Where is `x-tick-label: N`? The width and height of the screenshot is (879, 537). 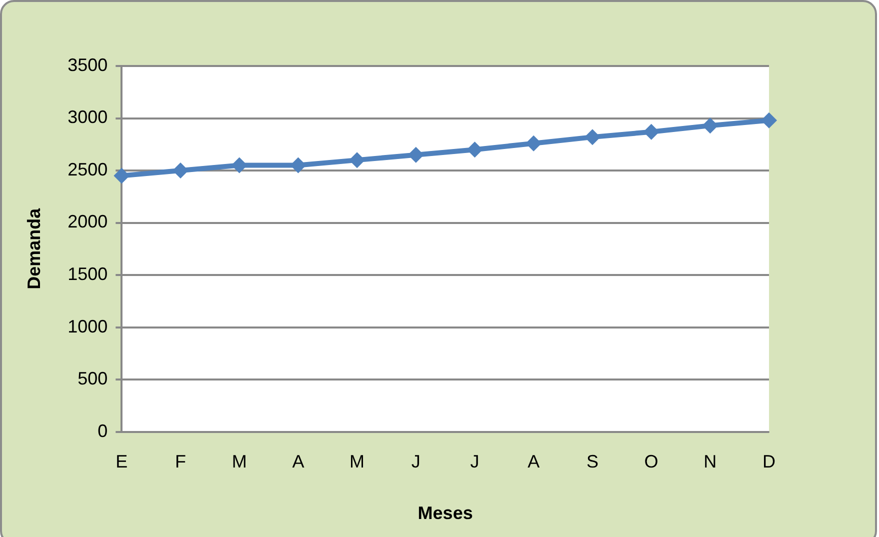
x-tick-label: N is located at coordinates (710, 462).